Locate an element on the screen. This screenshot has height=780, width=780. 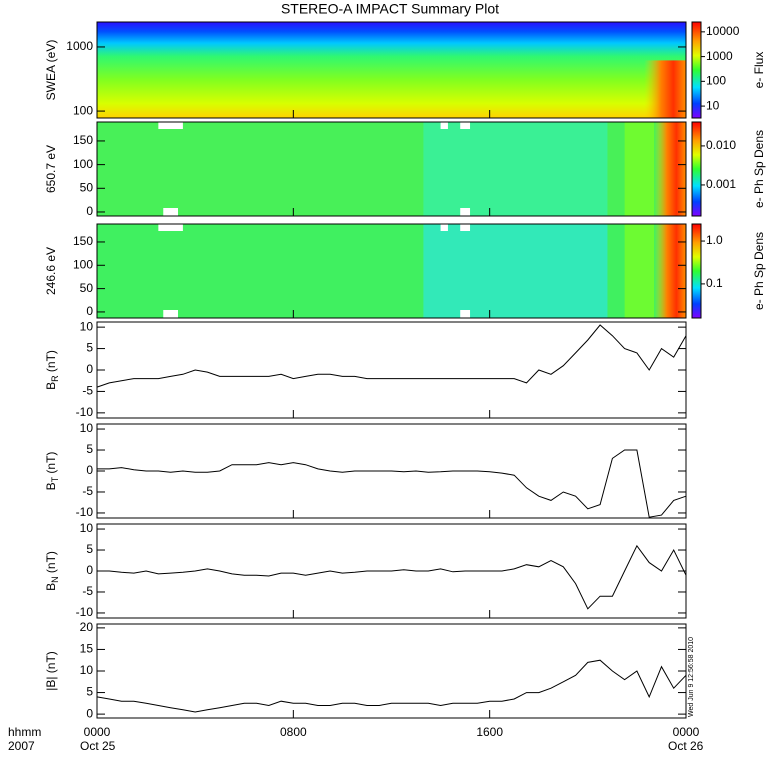
y-axis-label: BN (nT) is located at coordinates (52, 571).